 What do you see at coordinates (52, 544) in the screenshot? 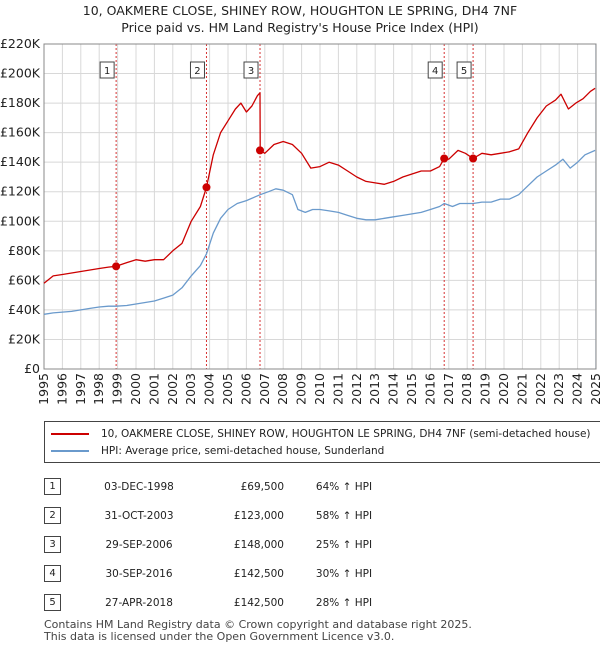
I see `sale-number-badge: 3` at bounding box center [52, 544].